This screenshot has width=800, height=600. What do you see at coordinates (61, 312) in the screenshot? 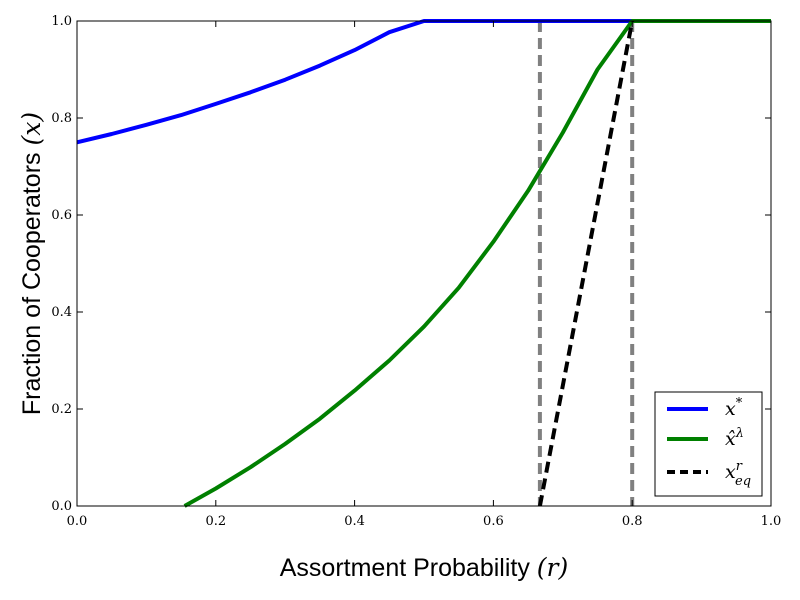
I see `y-tick-label: 0.4` at bounding box center [61, 312].